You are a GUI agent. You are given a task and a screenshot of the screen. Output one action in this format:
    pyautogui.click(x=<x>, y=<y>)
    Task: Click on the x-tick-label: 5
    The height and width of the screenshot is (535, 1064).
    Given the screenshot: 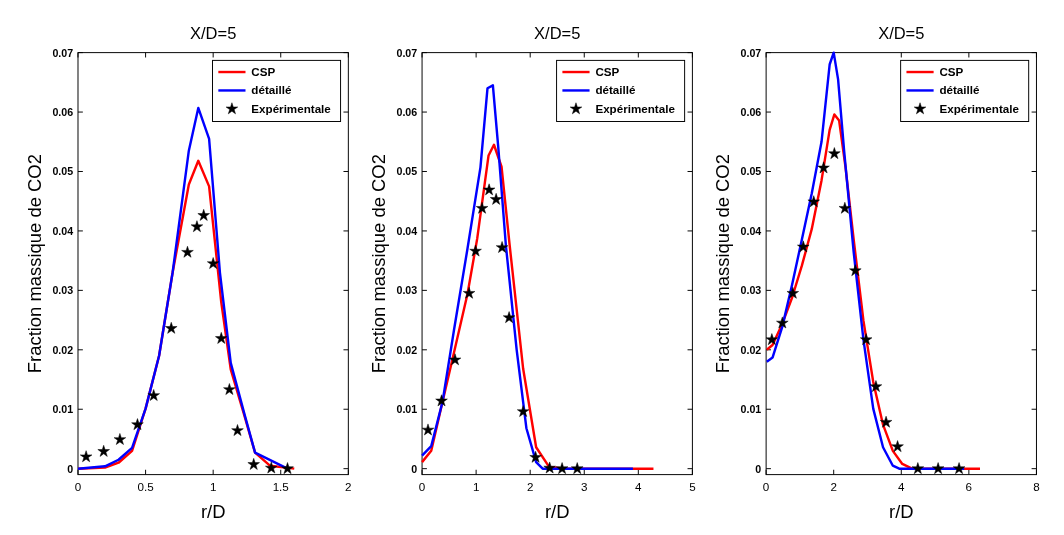 What is the action you would take?
    pyautogui.click(x=692, y=487)
    